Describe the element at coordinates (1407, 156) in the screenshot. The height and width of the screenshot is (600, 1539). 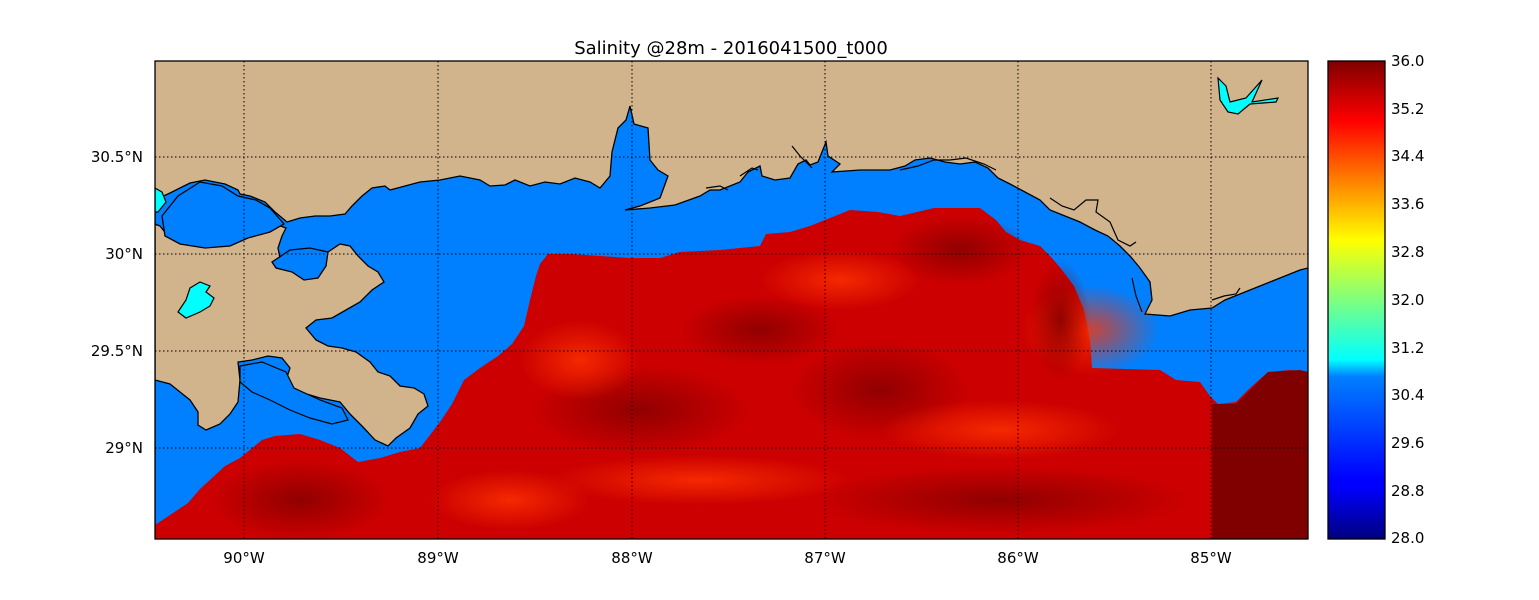
I see `colorbar-tick-label: 34.4` at that location.